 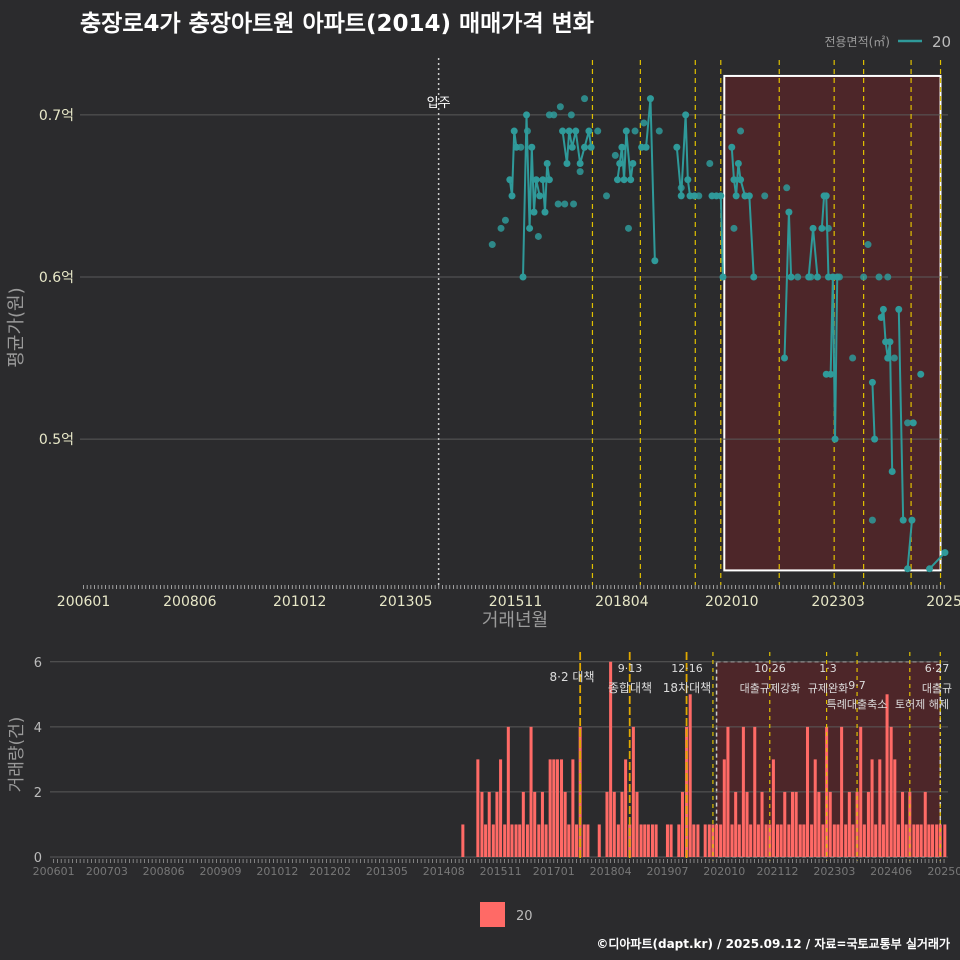 I want to click on x-tick-label: 201408, so click(x=444, y=871).